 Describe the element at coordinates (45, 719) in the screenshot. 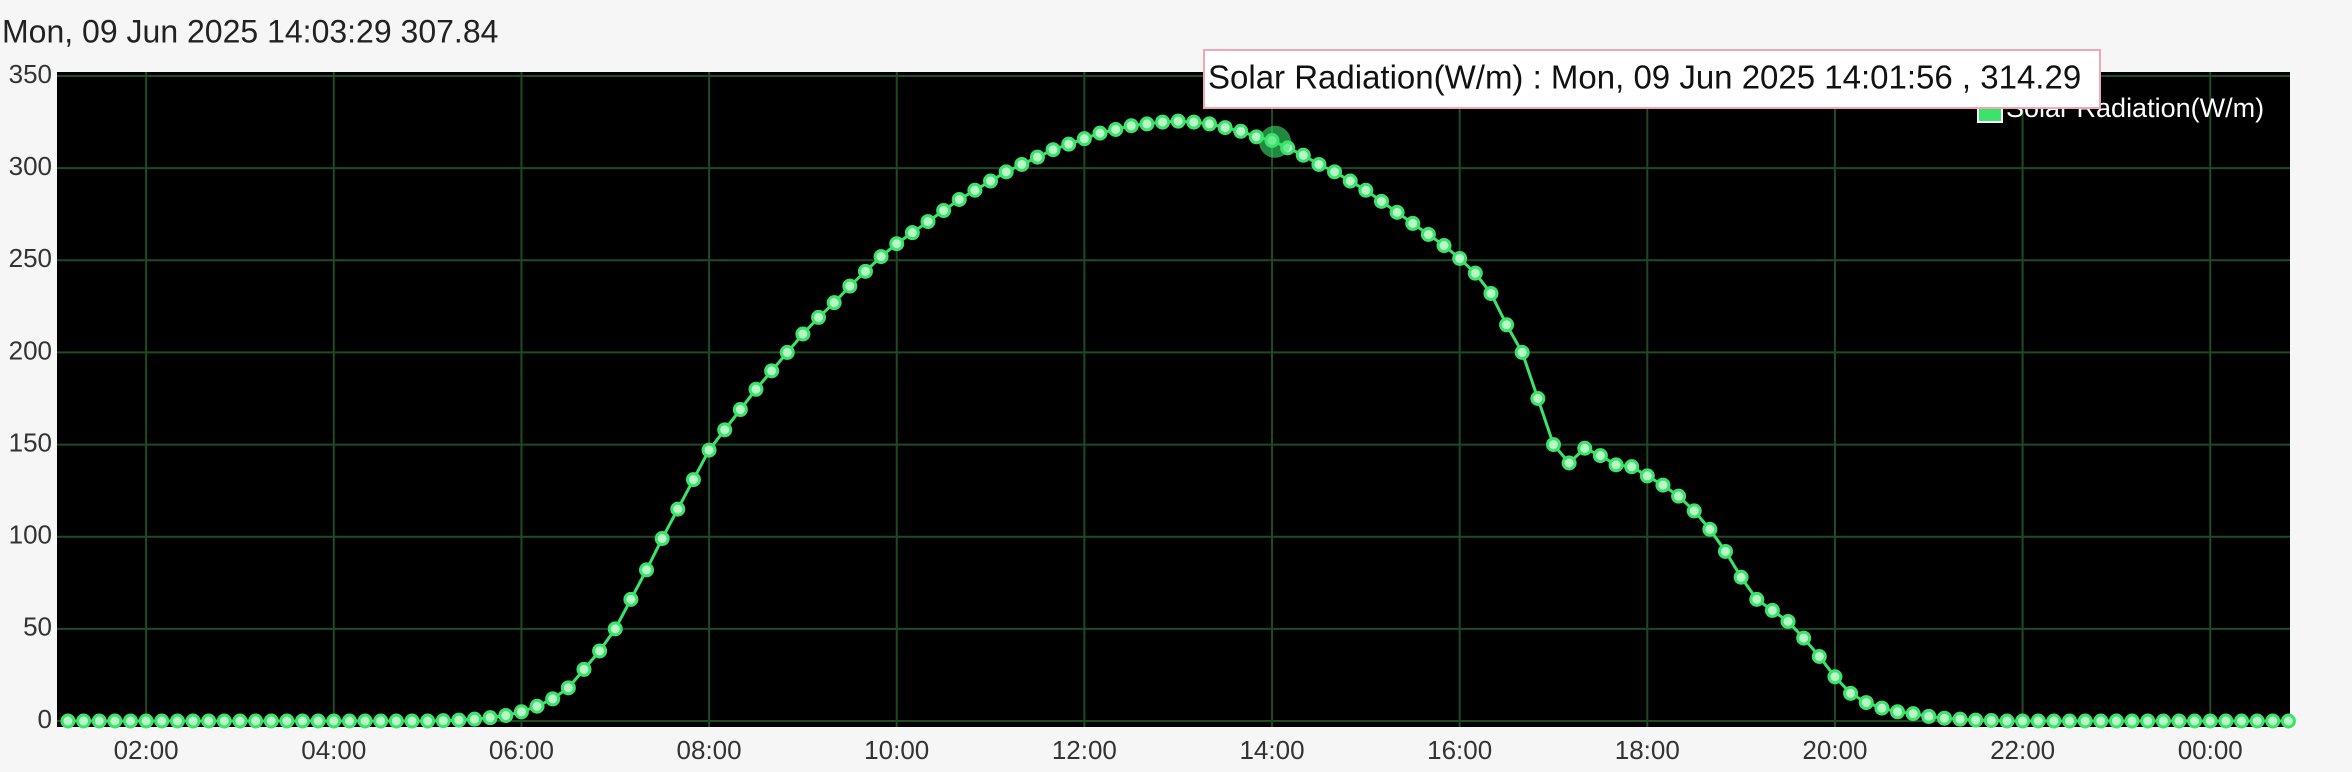

I see `y-tick-label: 0` at that location.